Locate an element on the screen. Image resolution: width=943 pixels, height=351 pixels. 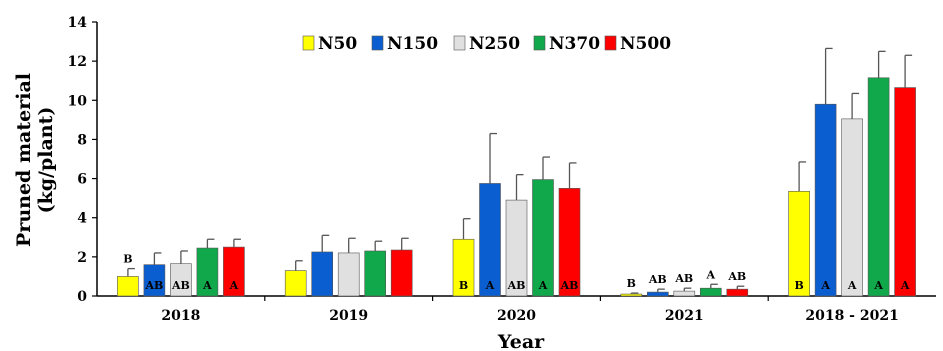
y-tick-label: 14 is located at coordinates (78, 23).